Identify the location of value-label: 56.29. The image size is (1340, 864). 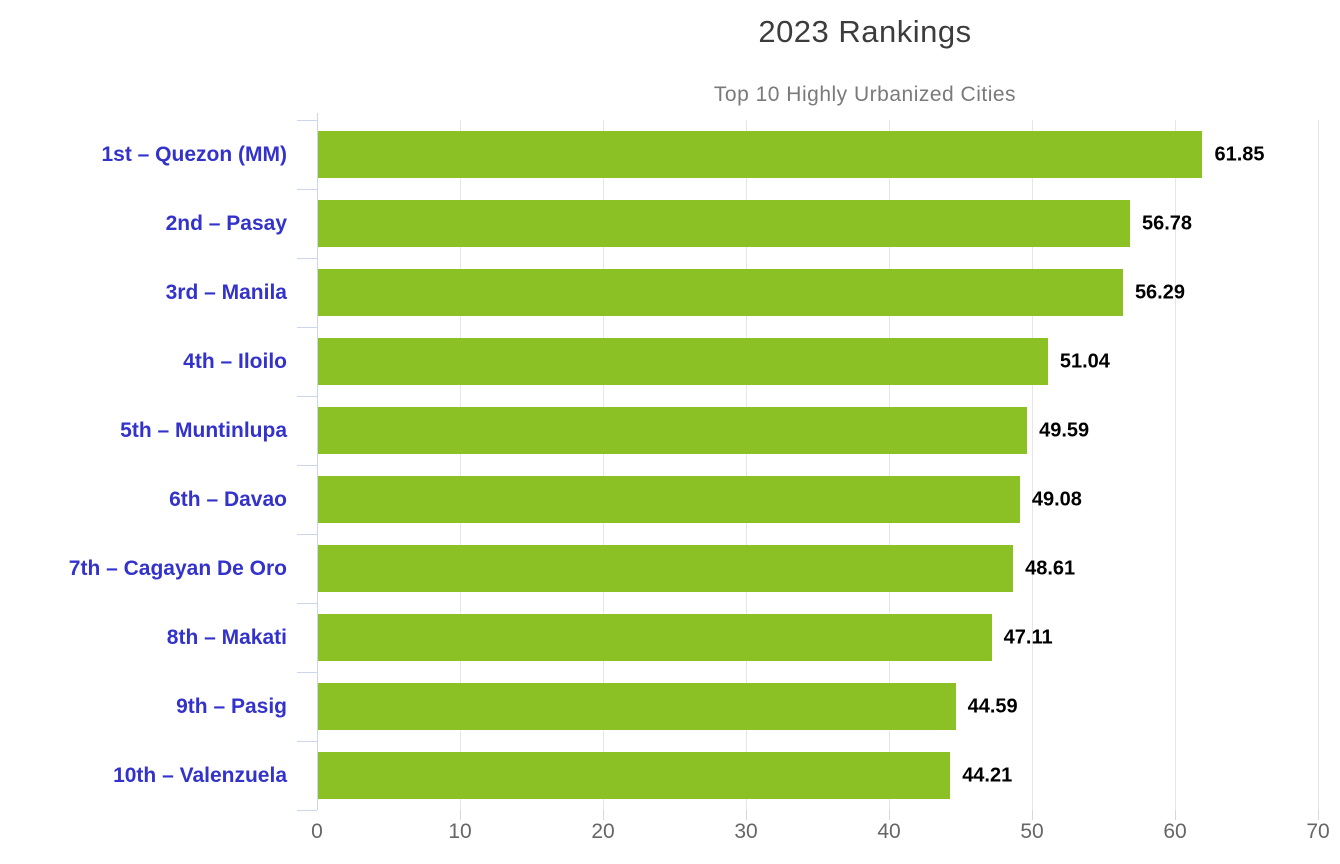
(1159, 292).